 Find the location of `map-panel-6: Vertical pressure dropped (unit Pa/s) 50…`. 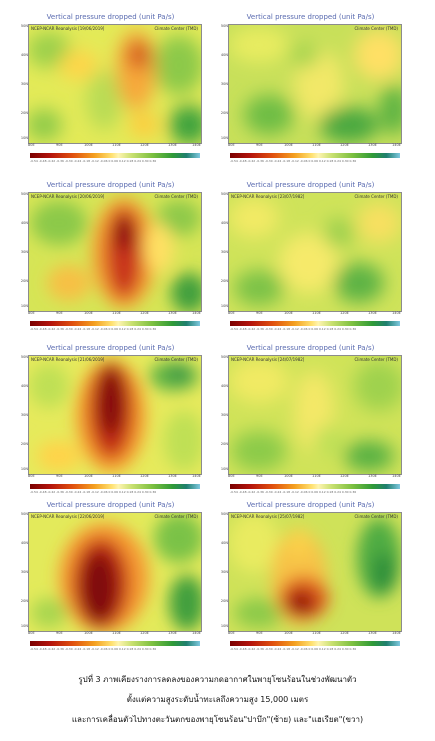

map-panel-6: Vertical pressure dropped (unit Pa/s) 50… is located at coordinates (310, 420).